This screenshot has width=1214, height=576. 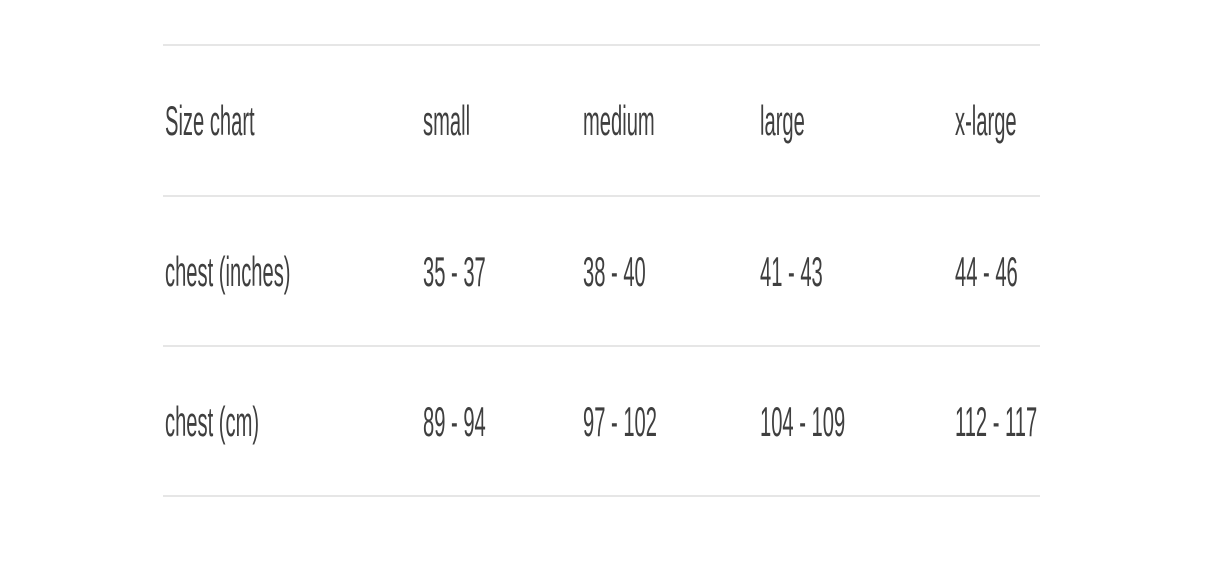 I want to click on table-cell: 112 - 117, so click(x=996, y=421).